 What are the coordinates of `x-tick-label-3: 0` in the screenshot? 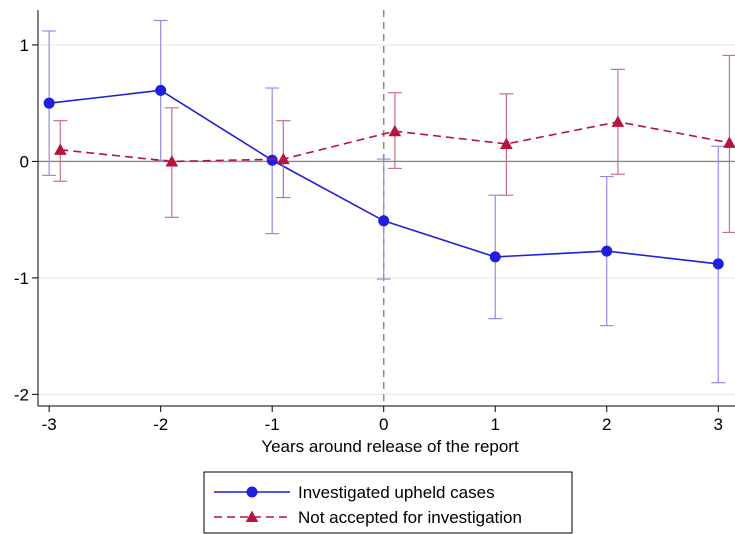 It's located at (383, 424).